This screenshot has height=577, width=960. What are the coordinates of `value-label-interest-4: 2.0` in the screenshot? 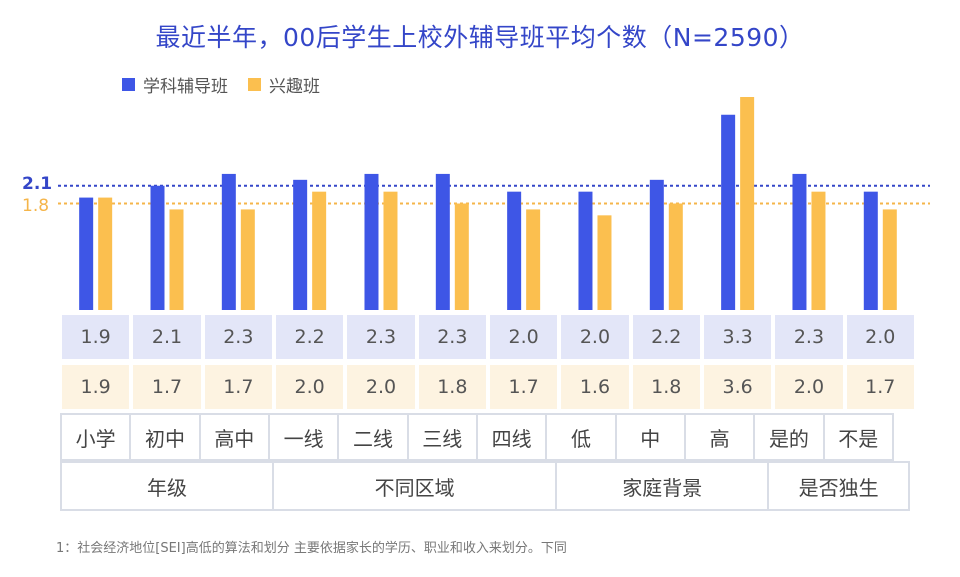 It's located at (381, 387).